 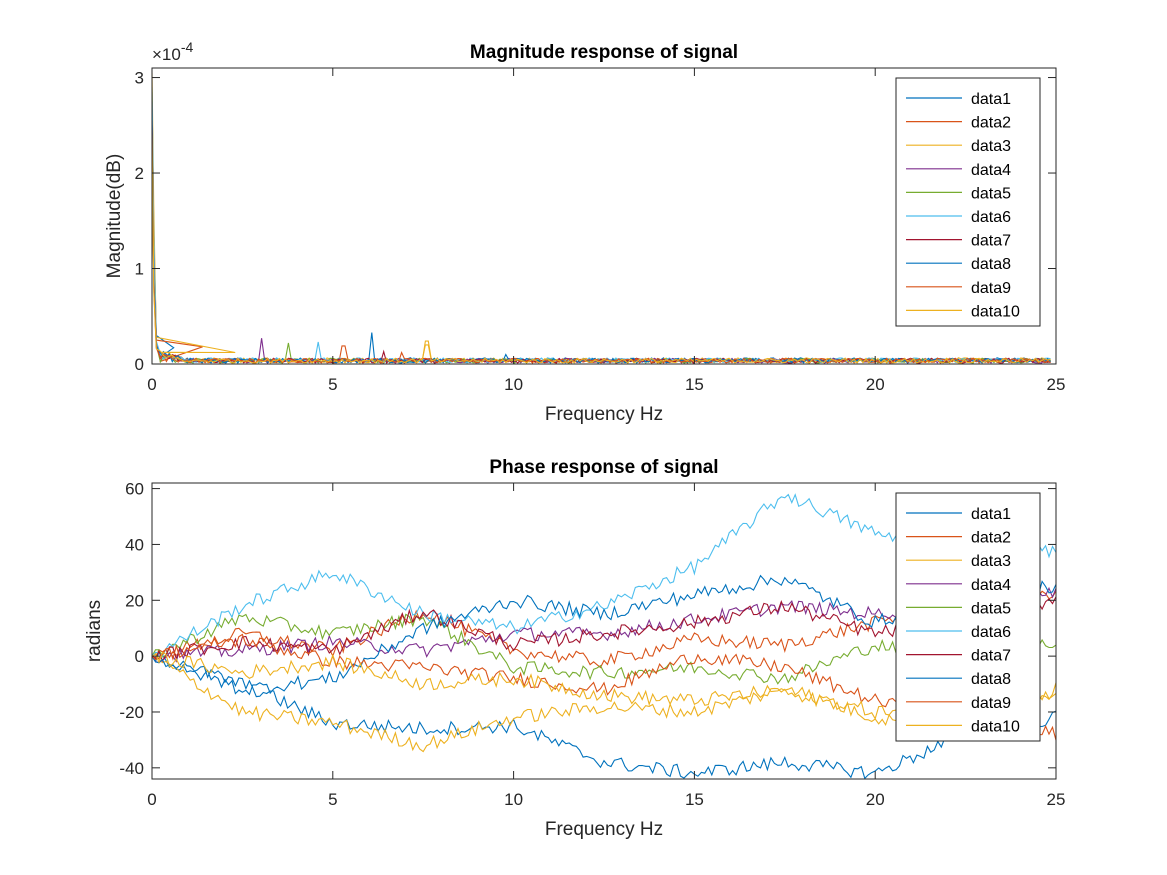 What do you see at coordinates (139, 173) in the screenshot?
I see `y-tick-label: 2` at bounding box center [139, 173].